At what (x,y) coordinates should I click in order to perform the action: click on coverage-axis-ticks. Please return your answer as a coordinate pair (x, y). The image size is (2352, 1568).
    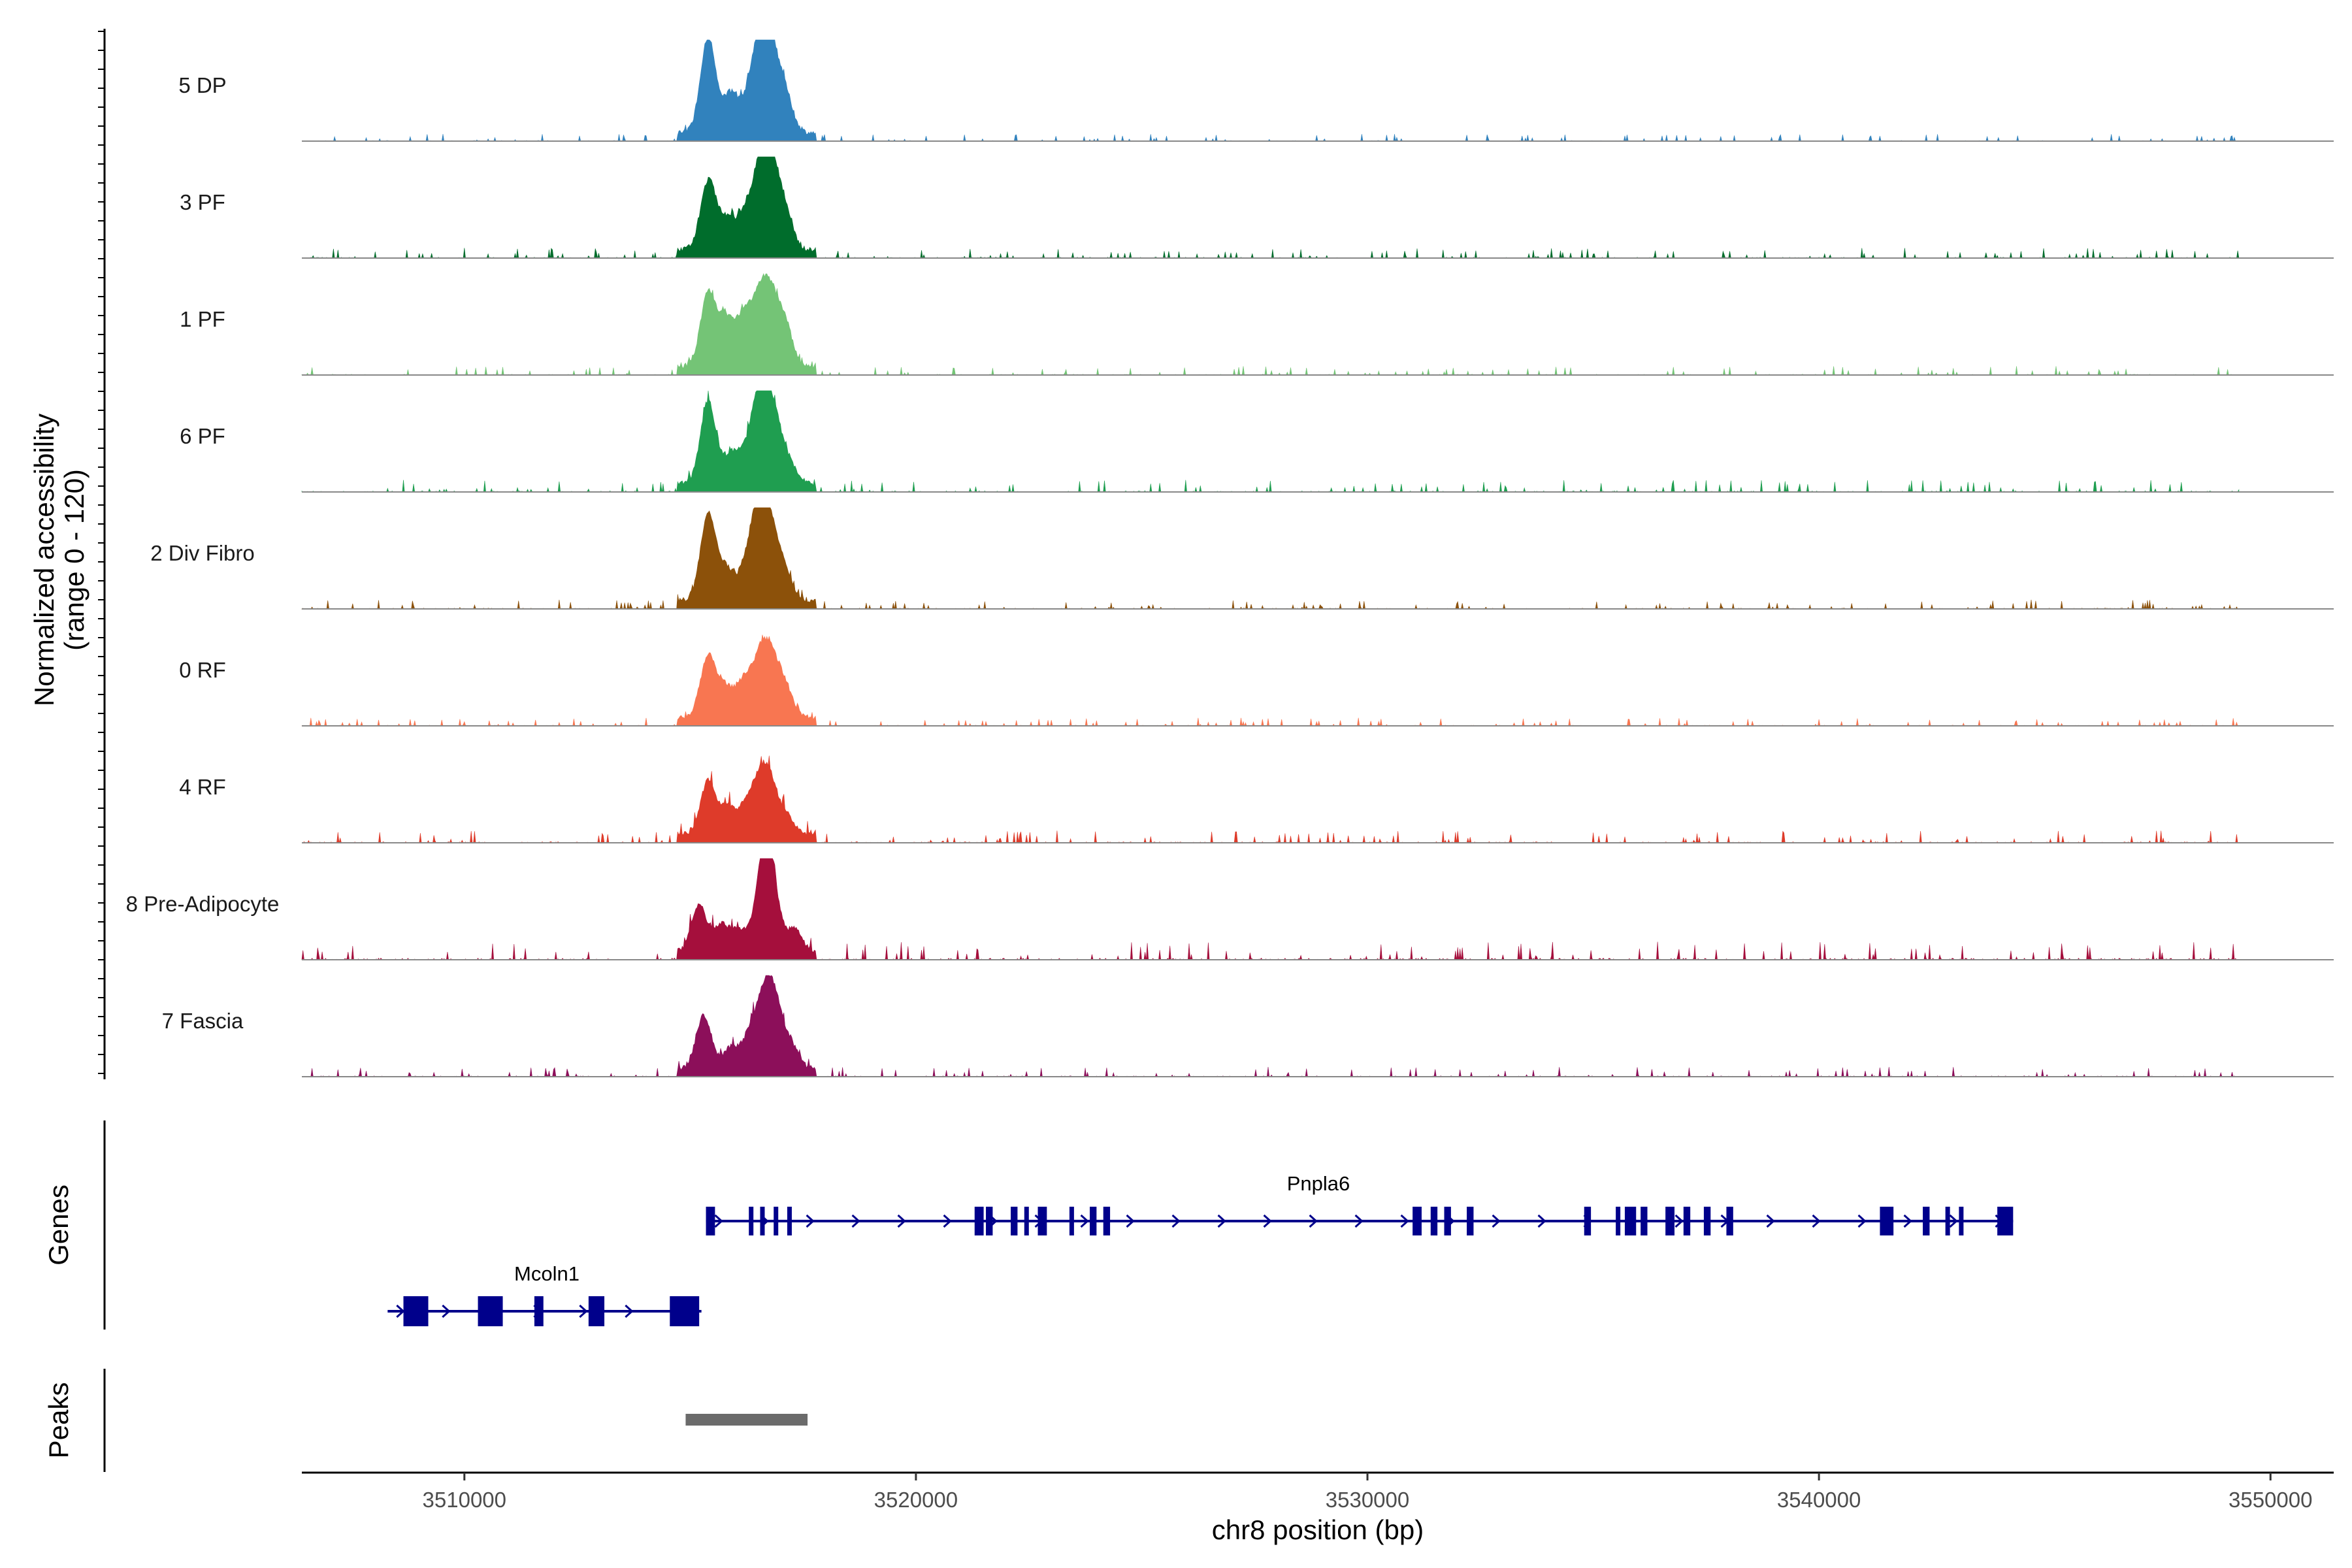
    Looking at the image, I should click on (101, 552).